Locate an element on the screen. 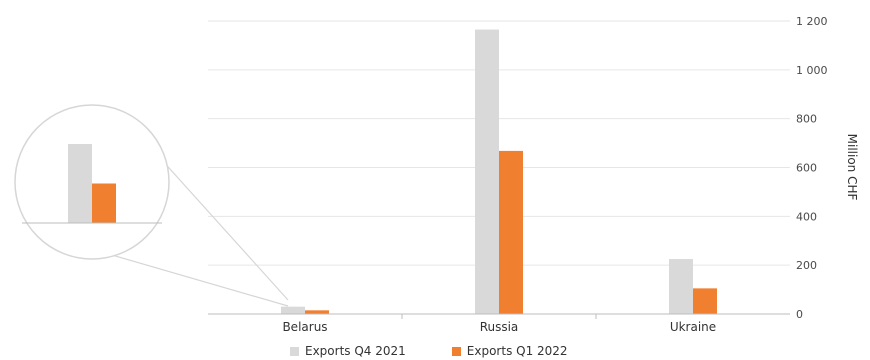  bar-belarus-q1-2022 is located at coordinates (317, 312).